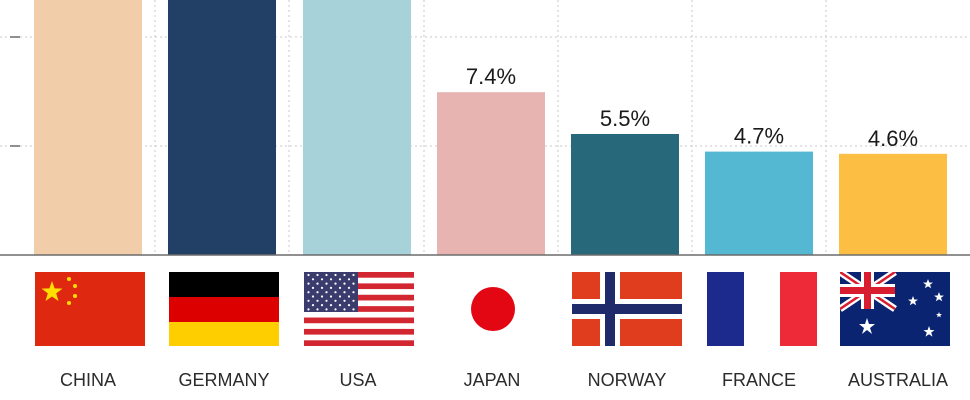  I want to click on bar-norway, so click(625, 194).